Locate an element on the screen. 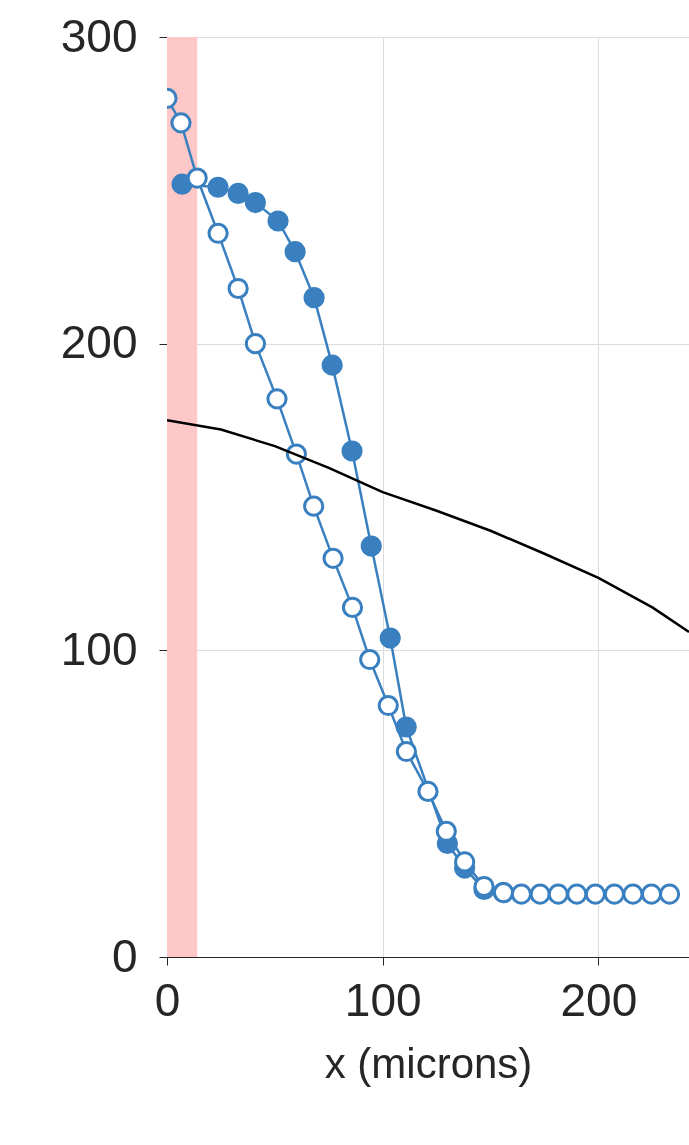 The width and height of the screenshot is (689, 1145). y-tick-label: 200 is located at coordinates (99, 342).